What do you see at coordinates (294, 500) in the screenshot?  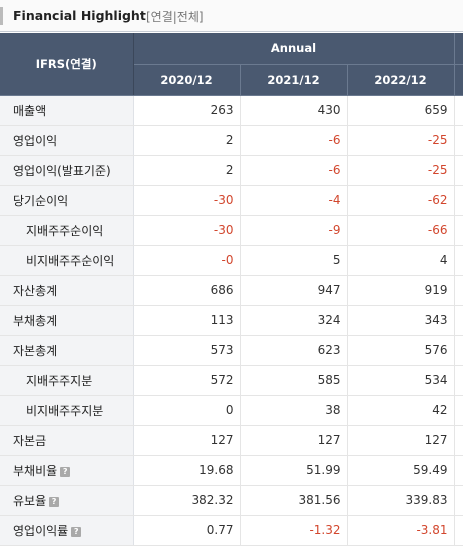 I see `table-cell: 381.56` at bounding box center [294, 500].